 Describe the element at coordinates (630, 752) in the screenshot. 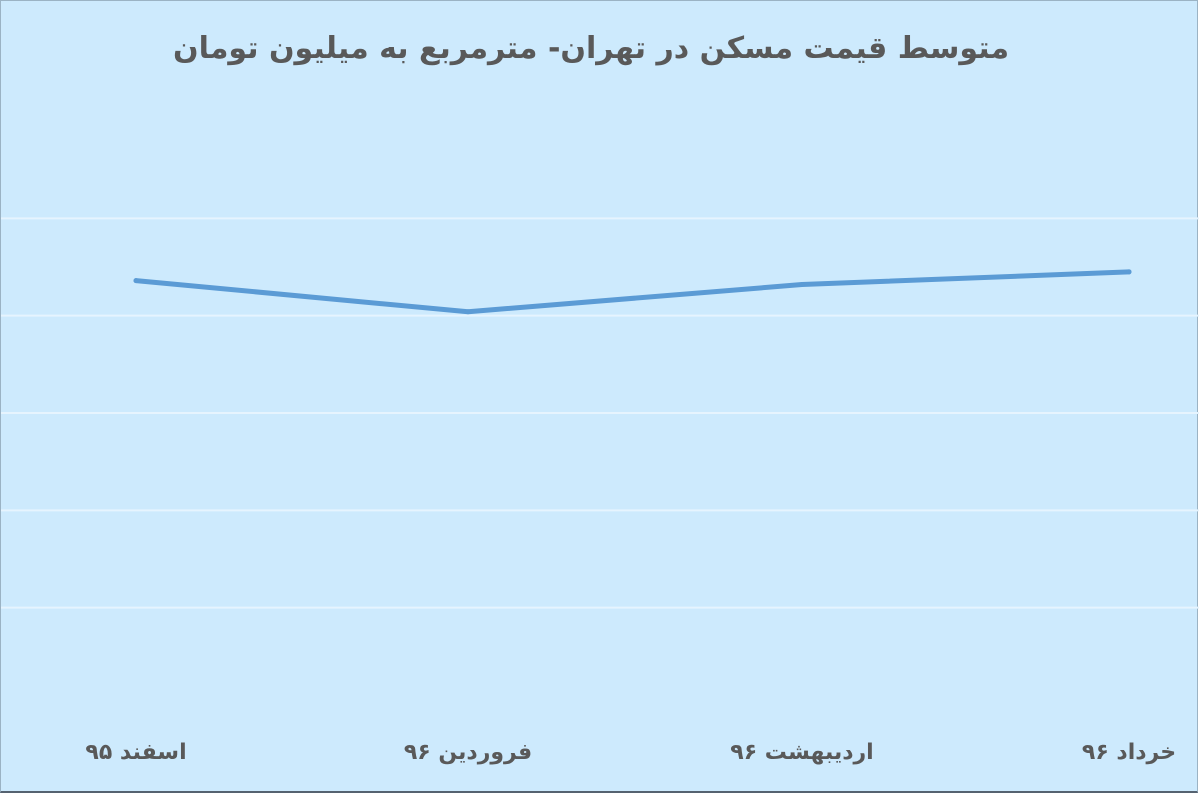

I see `x-axis-tick-labels: اسفند ۹۵ فروردین ۹۶ اردیبهشت ۹۶ خرداد ۹۶` at that location.